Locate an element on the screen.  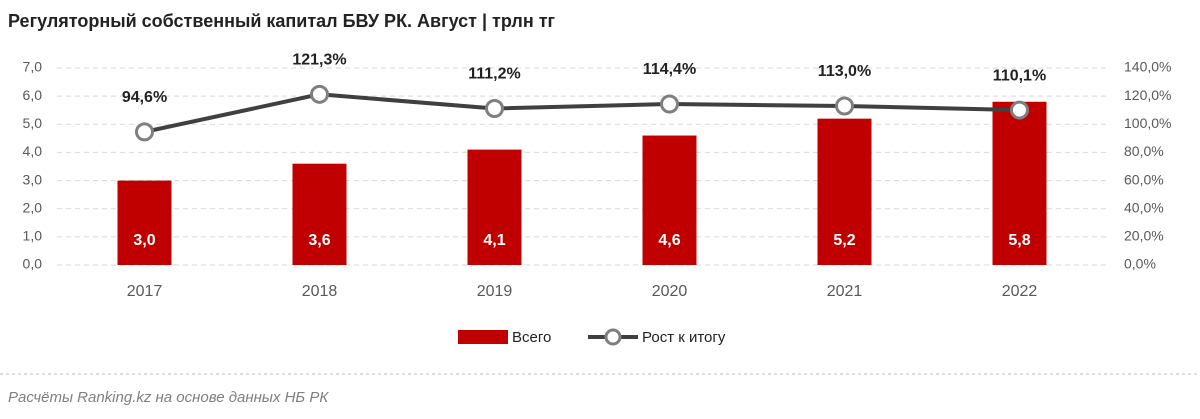
y2-tick-label: 0,0% is located at coordinates (1140, 264).